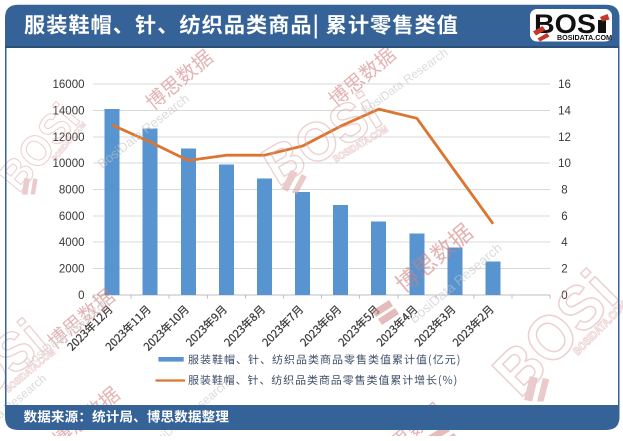 The width and height of the screenshot is (623, 441). Describe the element at coordinates (72, 217) in the screenshot. I see `svg-text: 6000` at that location.